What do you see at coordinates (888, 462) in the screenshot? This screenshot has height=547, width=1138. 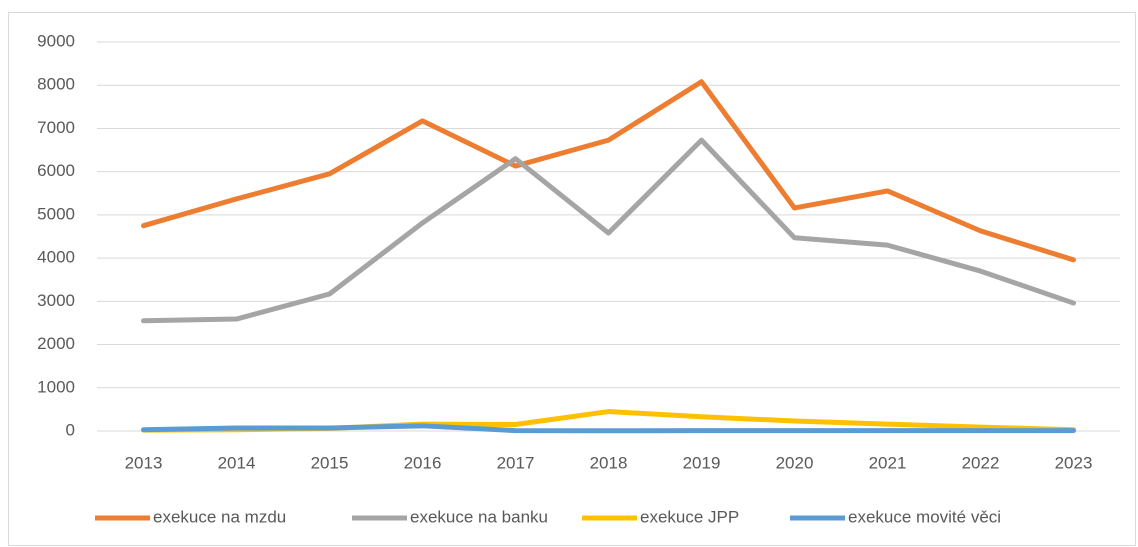 I see `x-tick-label: 2021` at bounding box center [888, 462].